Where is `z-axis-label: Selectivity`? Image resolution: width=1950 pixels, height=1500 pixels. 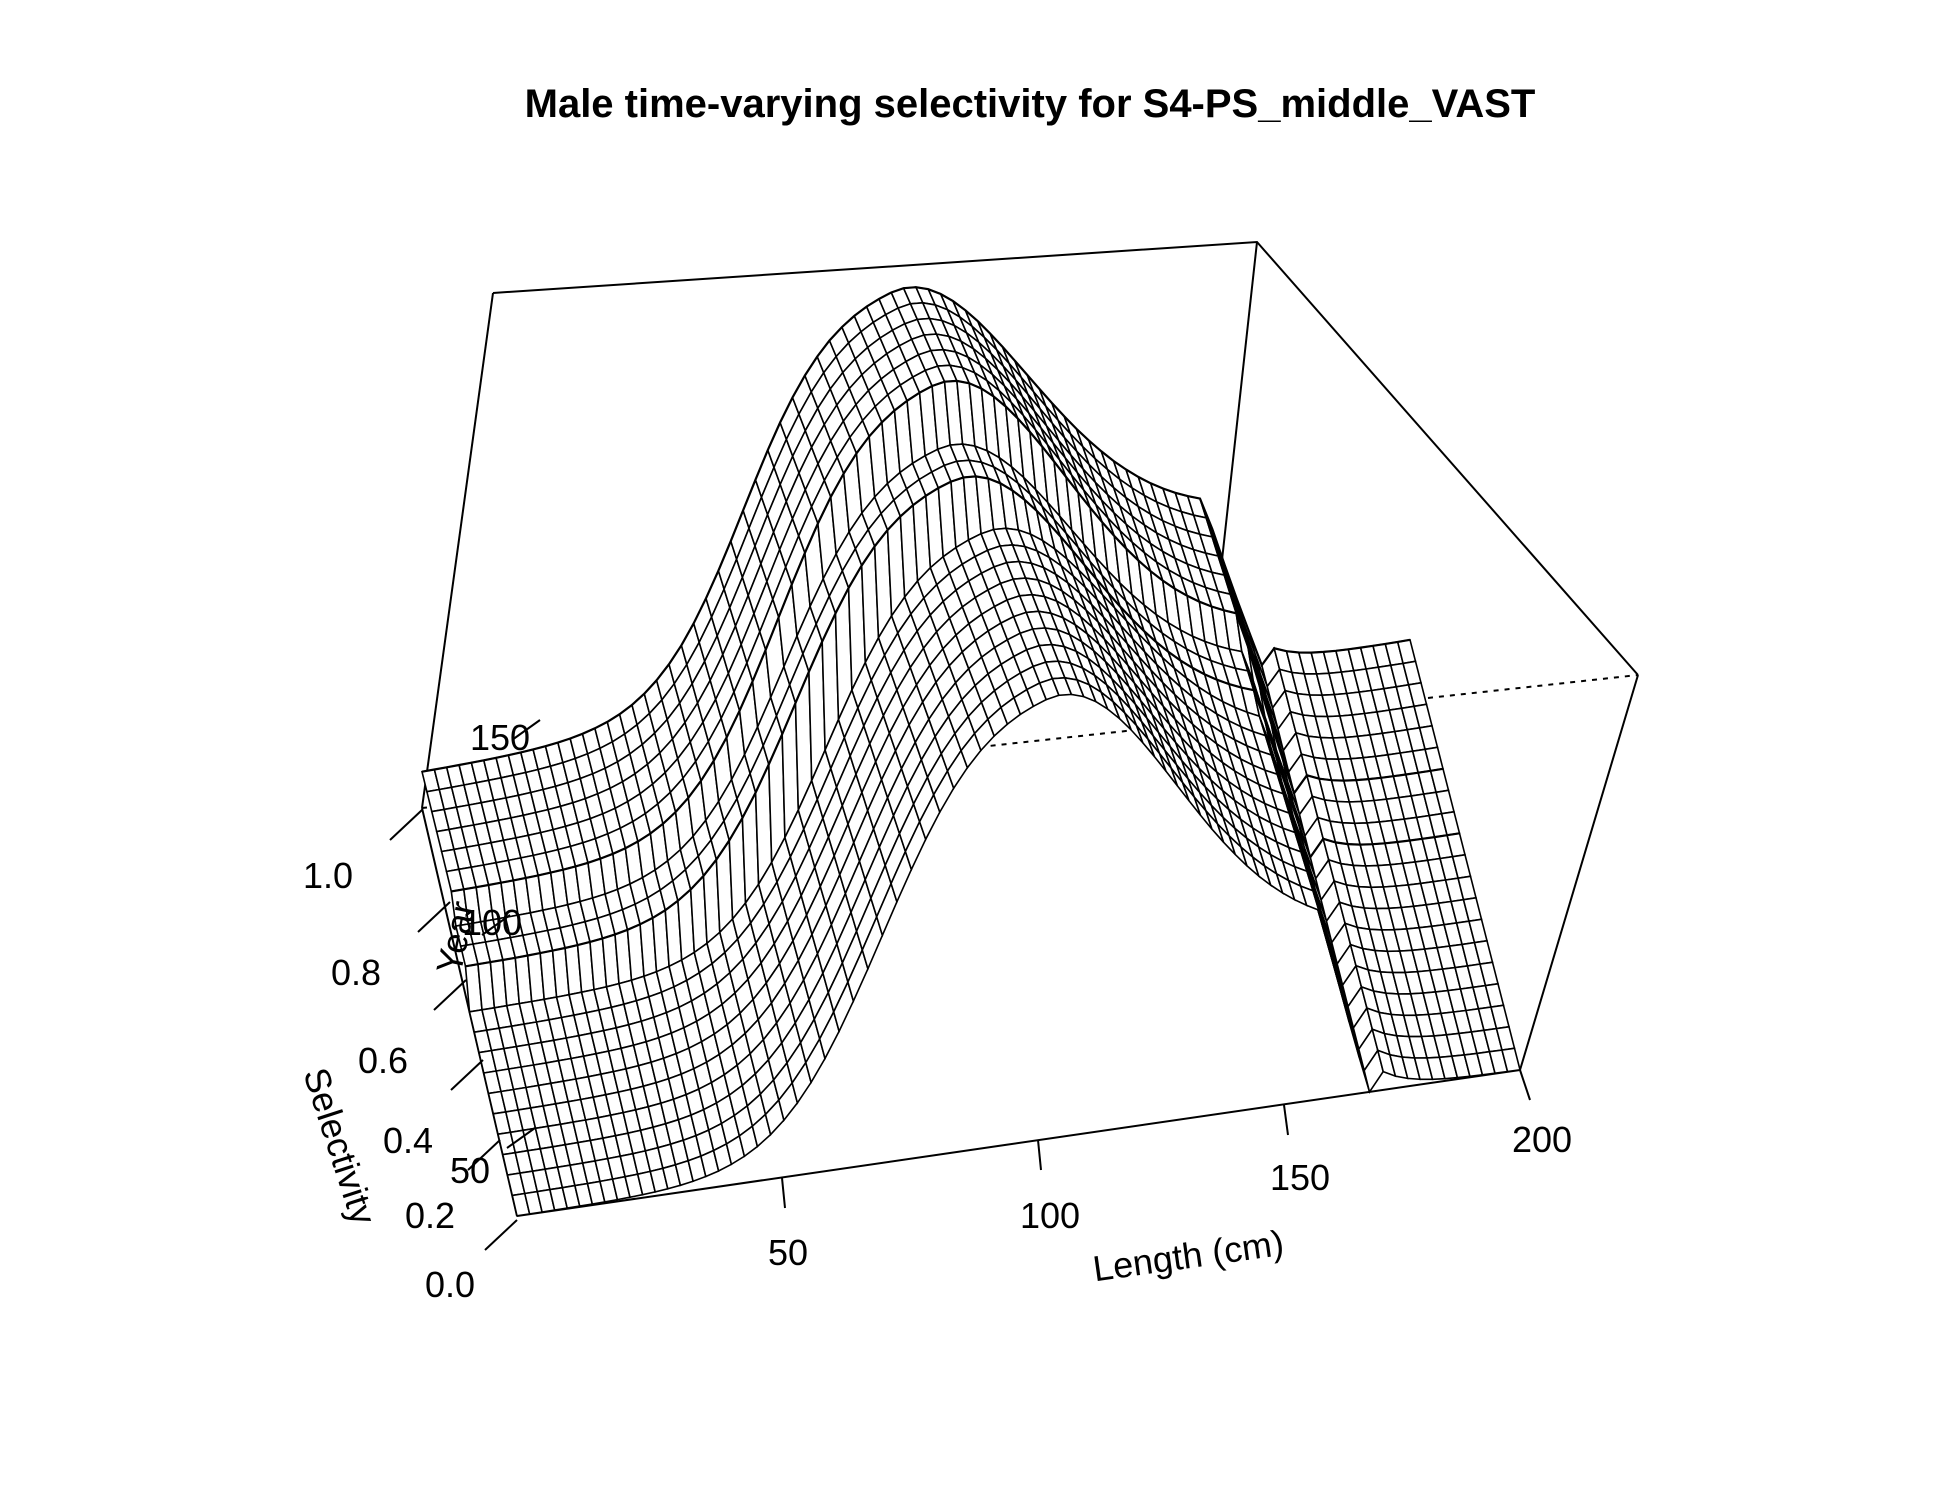 z-axis-label: Selectivity is located at coordinates (339, 1146).